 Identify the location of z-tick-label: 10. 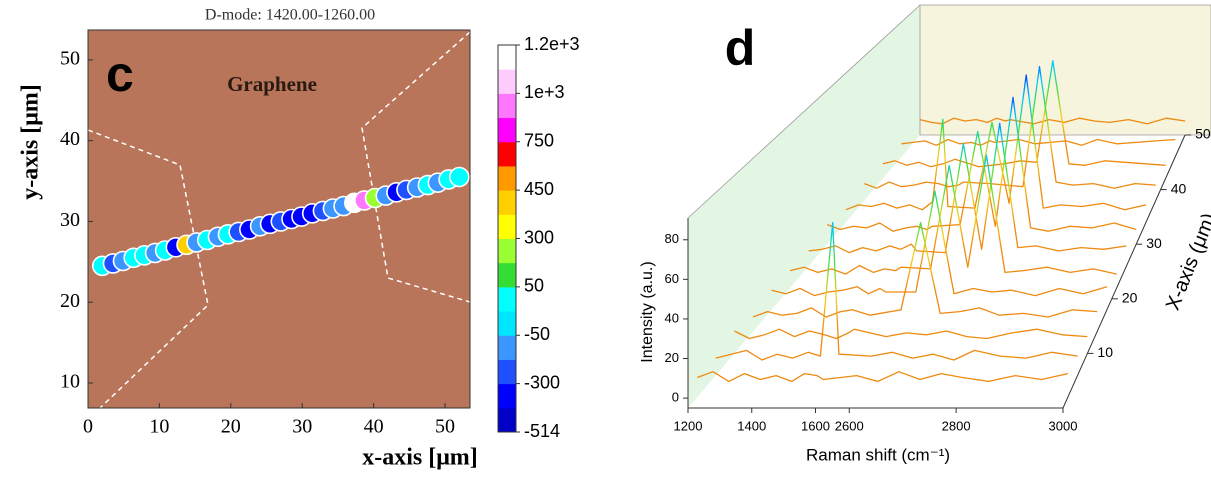
(1105, 352).